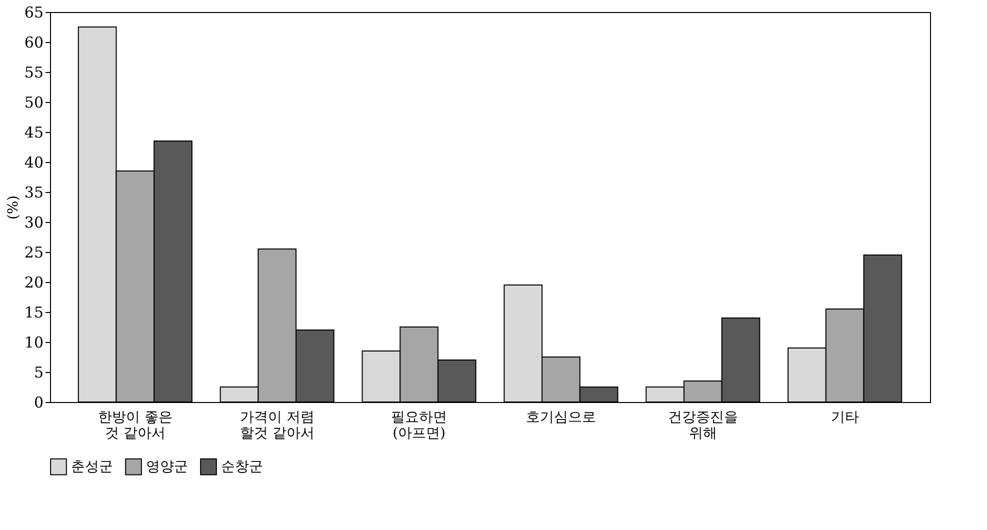 The width and height of the screenshot is (987, 530). I want to click on y-tick-label: 30, so click(34, 223).